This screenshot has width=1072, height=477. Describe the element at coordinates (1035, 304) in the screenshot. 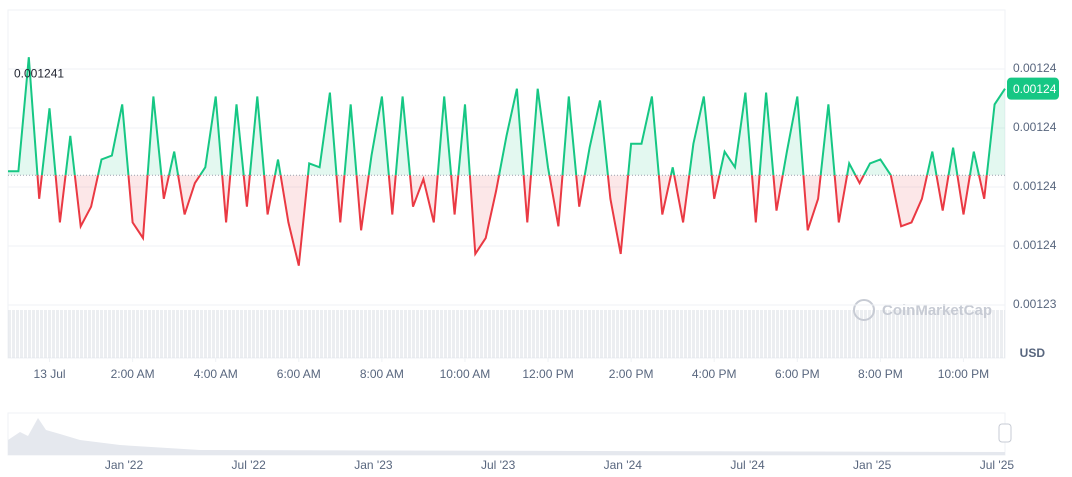

I see `y-tick-label: 0.00123` at that location.